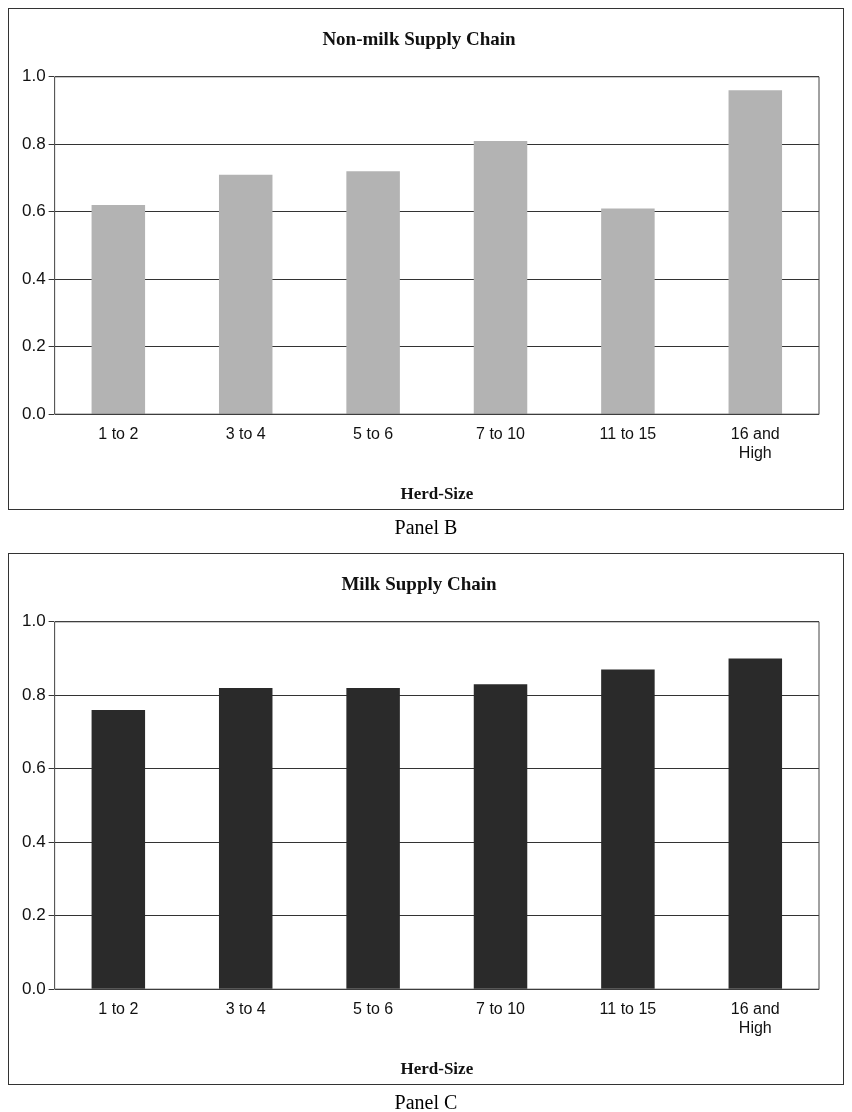  Describe the element at coordinates (426, 1101) in the screenshot. I see `text: Panel C` at that location.